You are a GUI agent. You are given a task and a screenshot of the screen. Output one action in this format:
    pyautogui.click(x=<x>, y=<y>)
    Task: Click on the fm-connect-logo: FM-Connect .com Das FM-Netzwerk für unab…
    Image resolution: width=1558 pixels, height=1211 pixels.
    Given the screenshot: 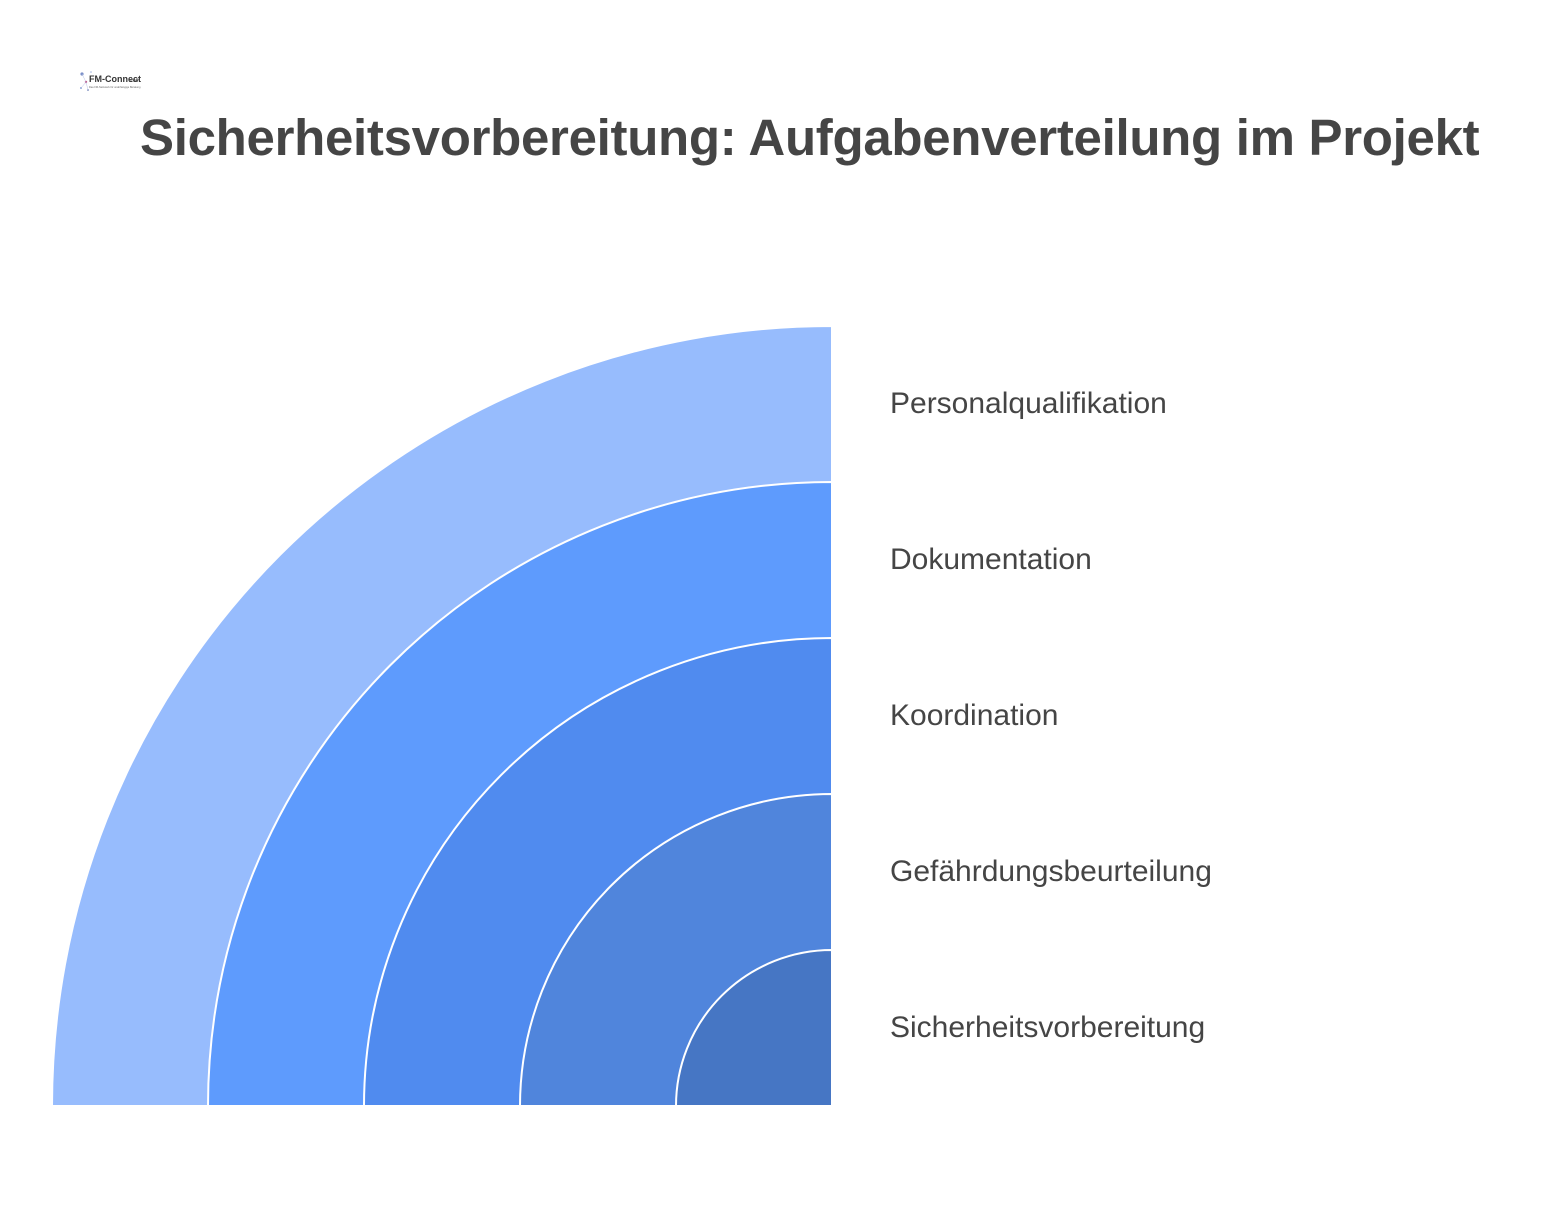 What is the action you would take?
    pyautogui.click(x=110, y=81)
    